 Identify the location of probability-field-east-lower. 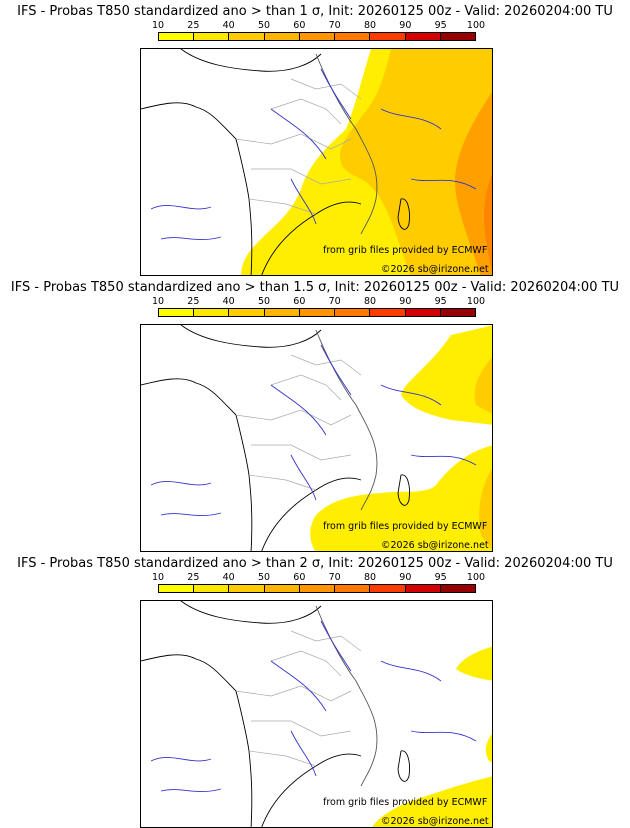
(488, 748).